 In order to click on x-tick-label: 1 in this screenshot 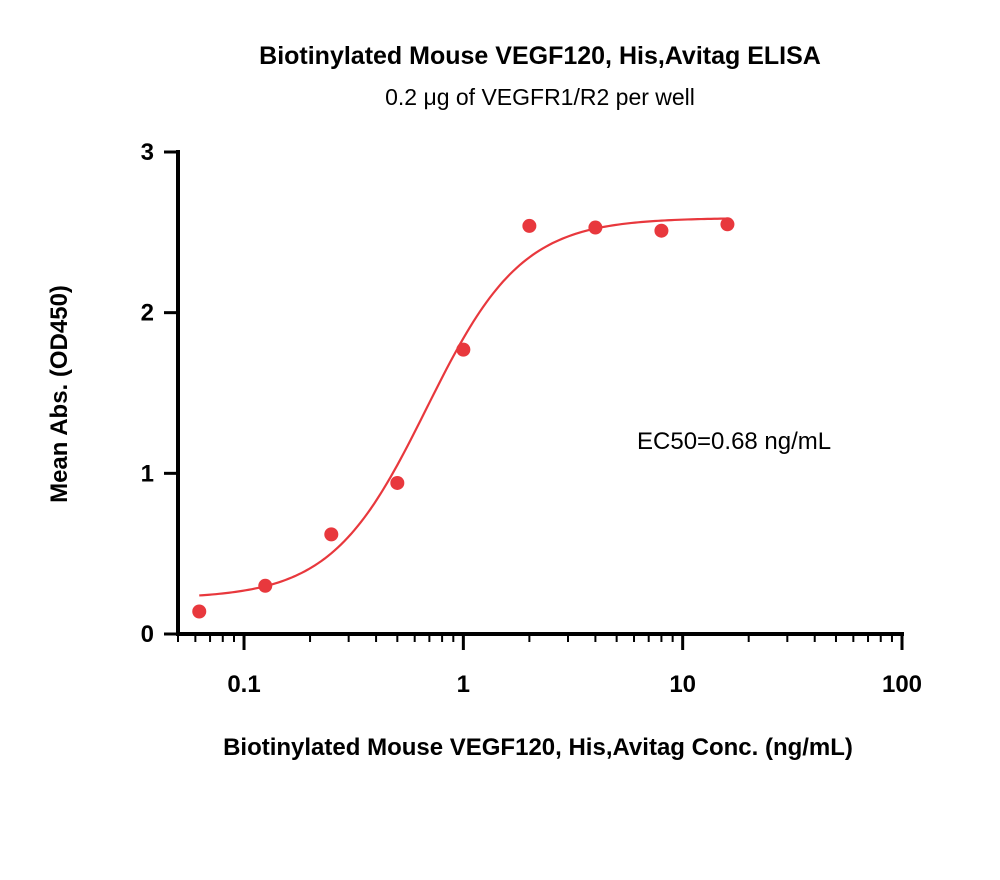, I will do `click(463, 684)`.